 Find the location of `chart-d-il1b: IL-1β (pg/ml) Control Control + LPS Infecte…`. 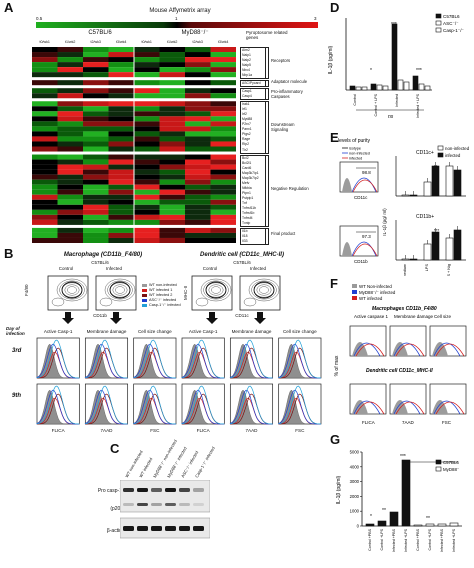

chart-d-il1b: IL-1β (pg/ml) Control Control + LPS Infecte… is located at coordinates (396, 66).